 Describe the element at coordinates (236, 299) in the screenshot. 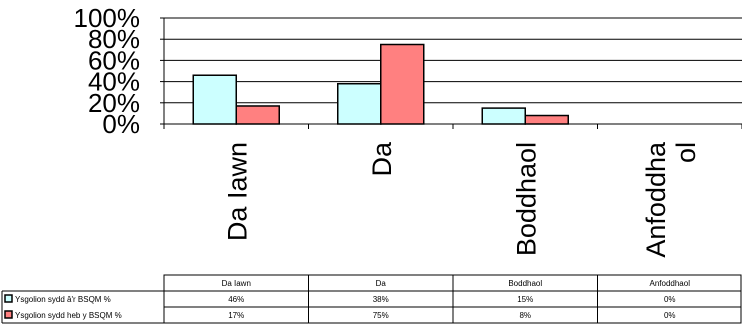

I see `table-value-cell: 46%` at that location.